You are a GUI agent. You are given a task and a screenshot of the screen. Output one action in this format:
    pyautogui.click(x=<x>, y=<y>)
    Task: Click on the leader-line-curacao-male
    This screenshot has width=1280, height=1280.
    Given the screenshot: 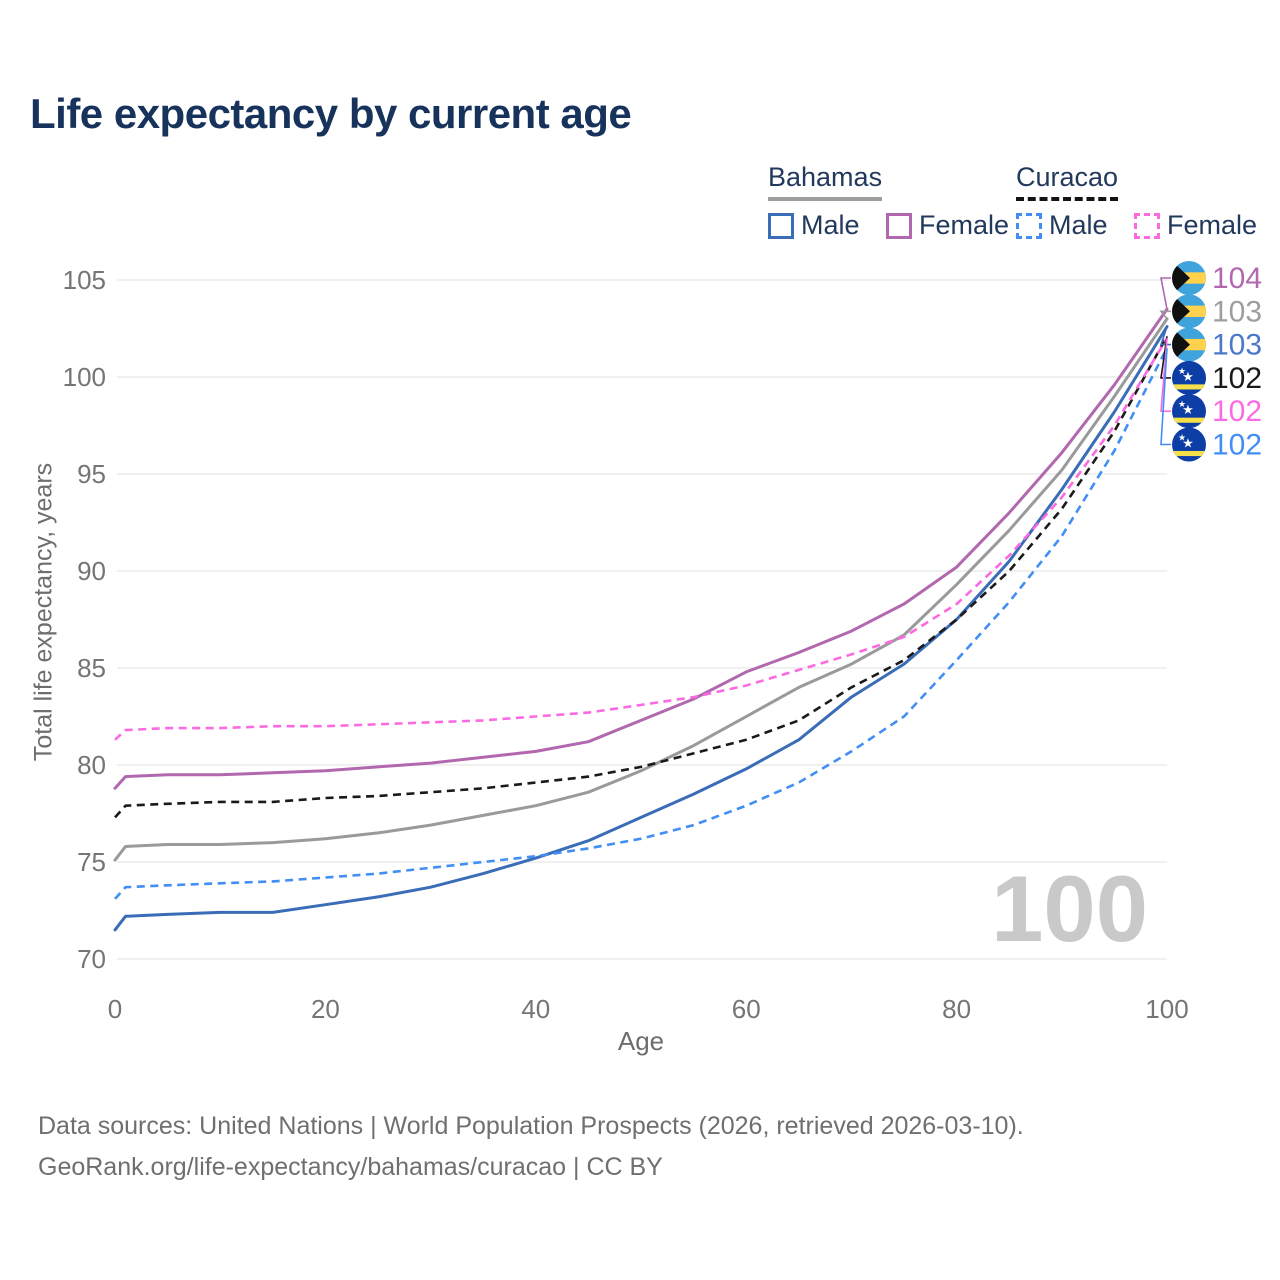 What is the action you would take?
    pyautogui.click(x=1165, y=396)
    